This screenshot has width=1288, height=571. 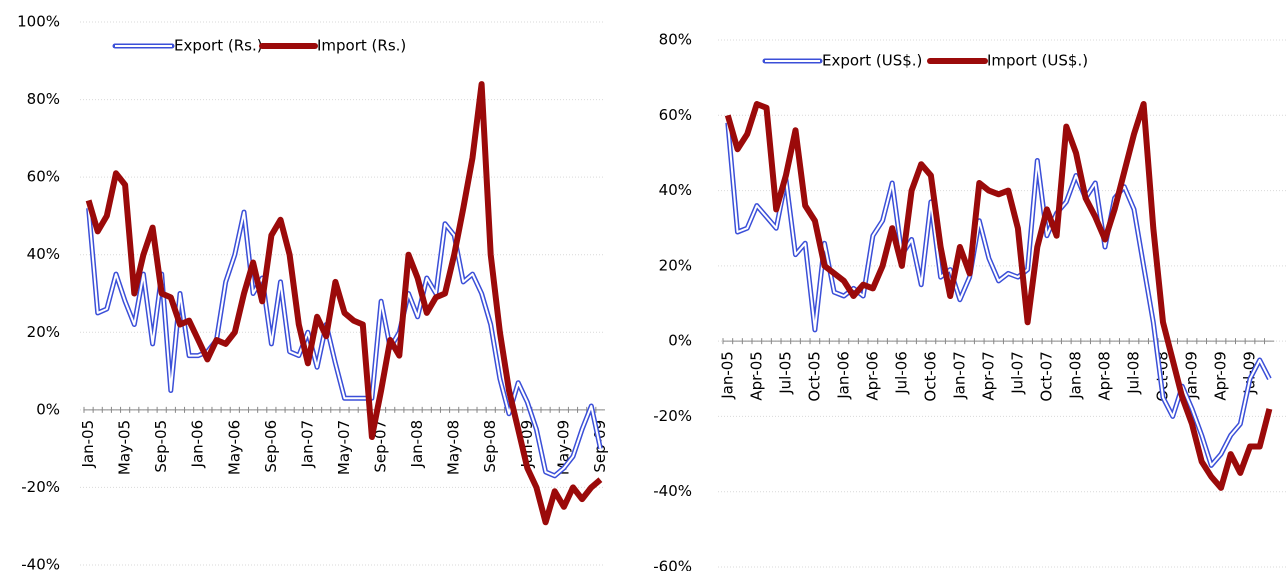 What do you see at coordinates (218, 46) in the screenshot?
I see `legend-label: Export (Rs.)` at bounding box center [218, 46].